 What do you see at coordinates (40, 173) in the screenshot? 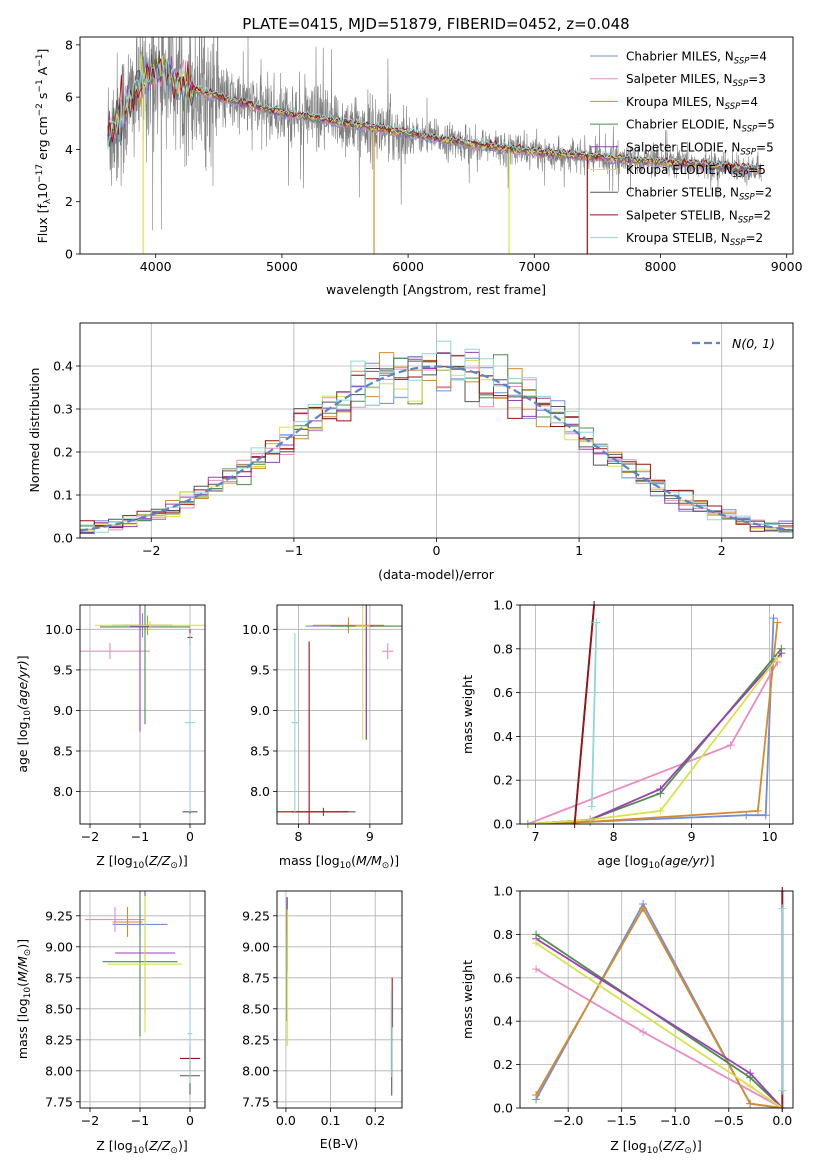
I see `label-superscript: −17` at bounding box center [40, 173].